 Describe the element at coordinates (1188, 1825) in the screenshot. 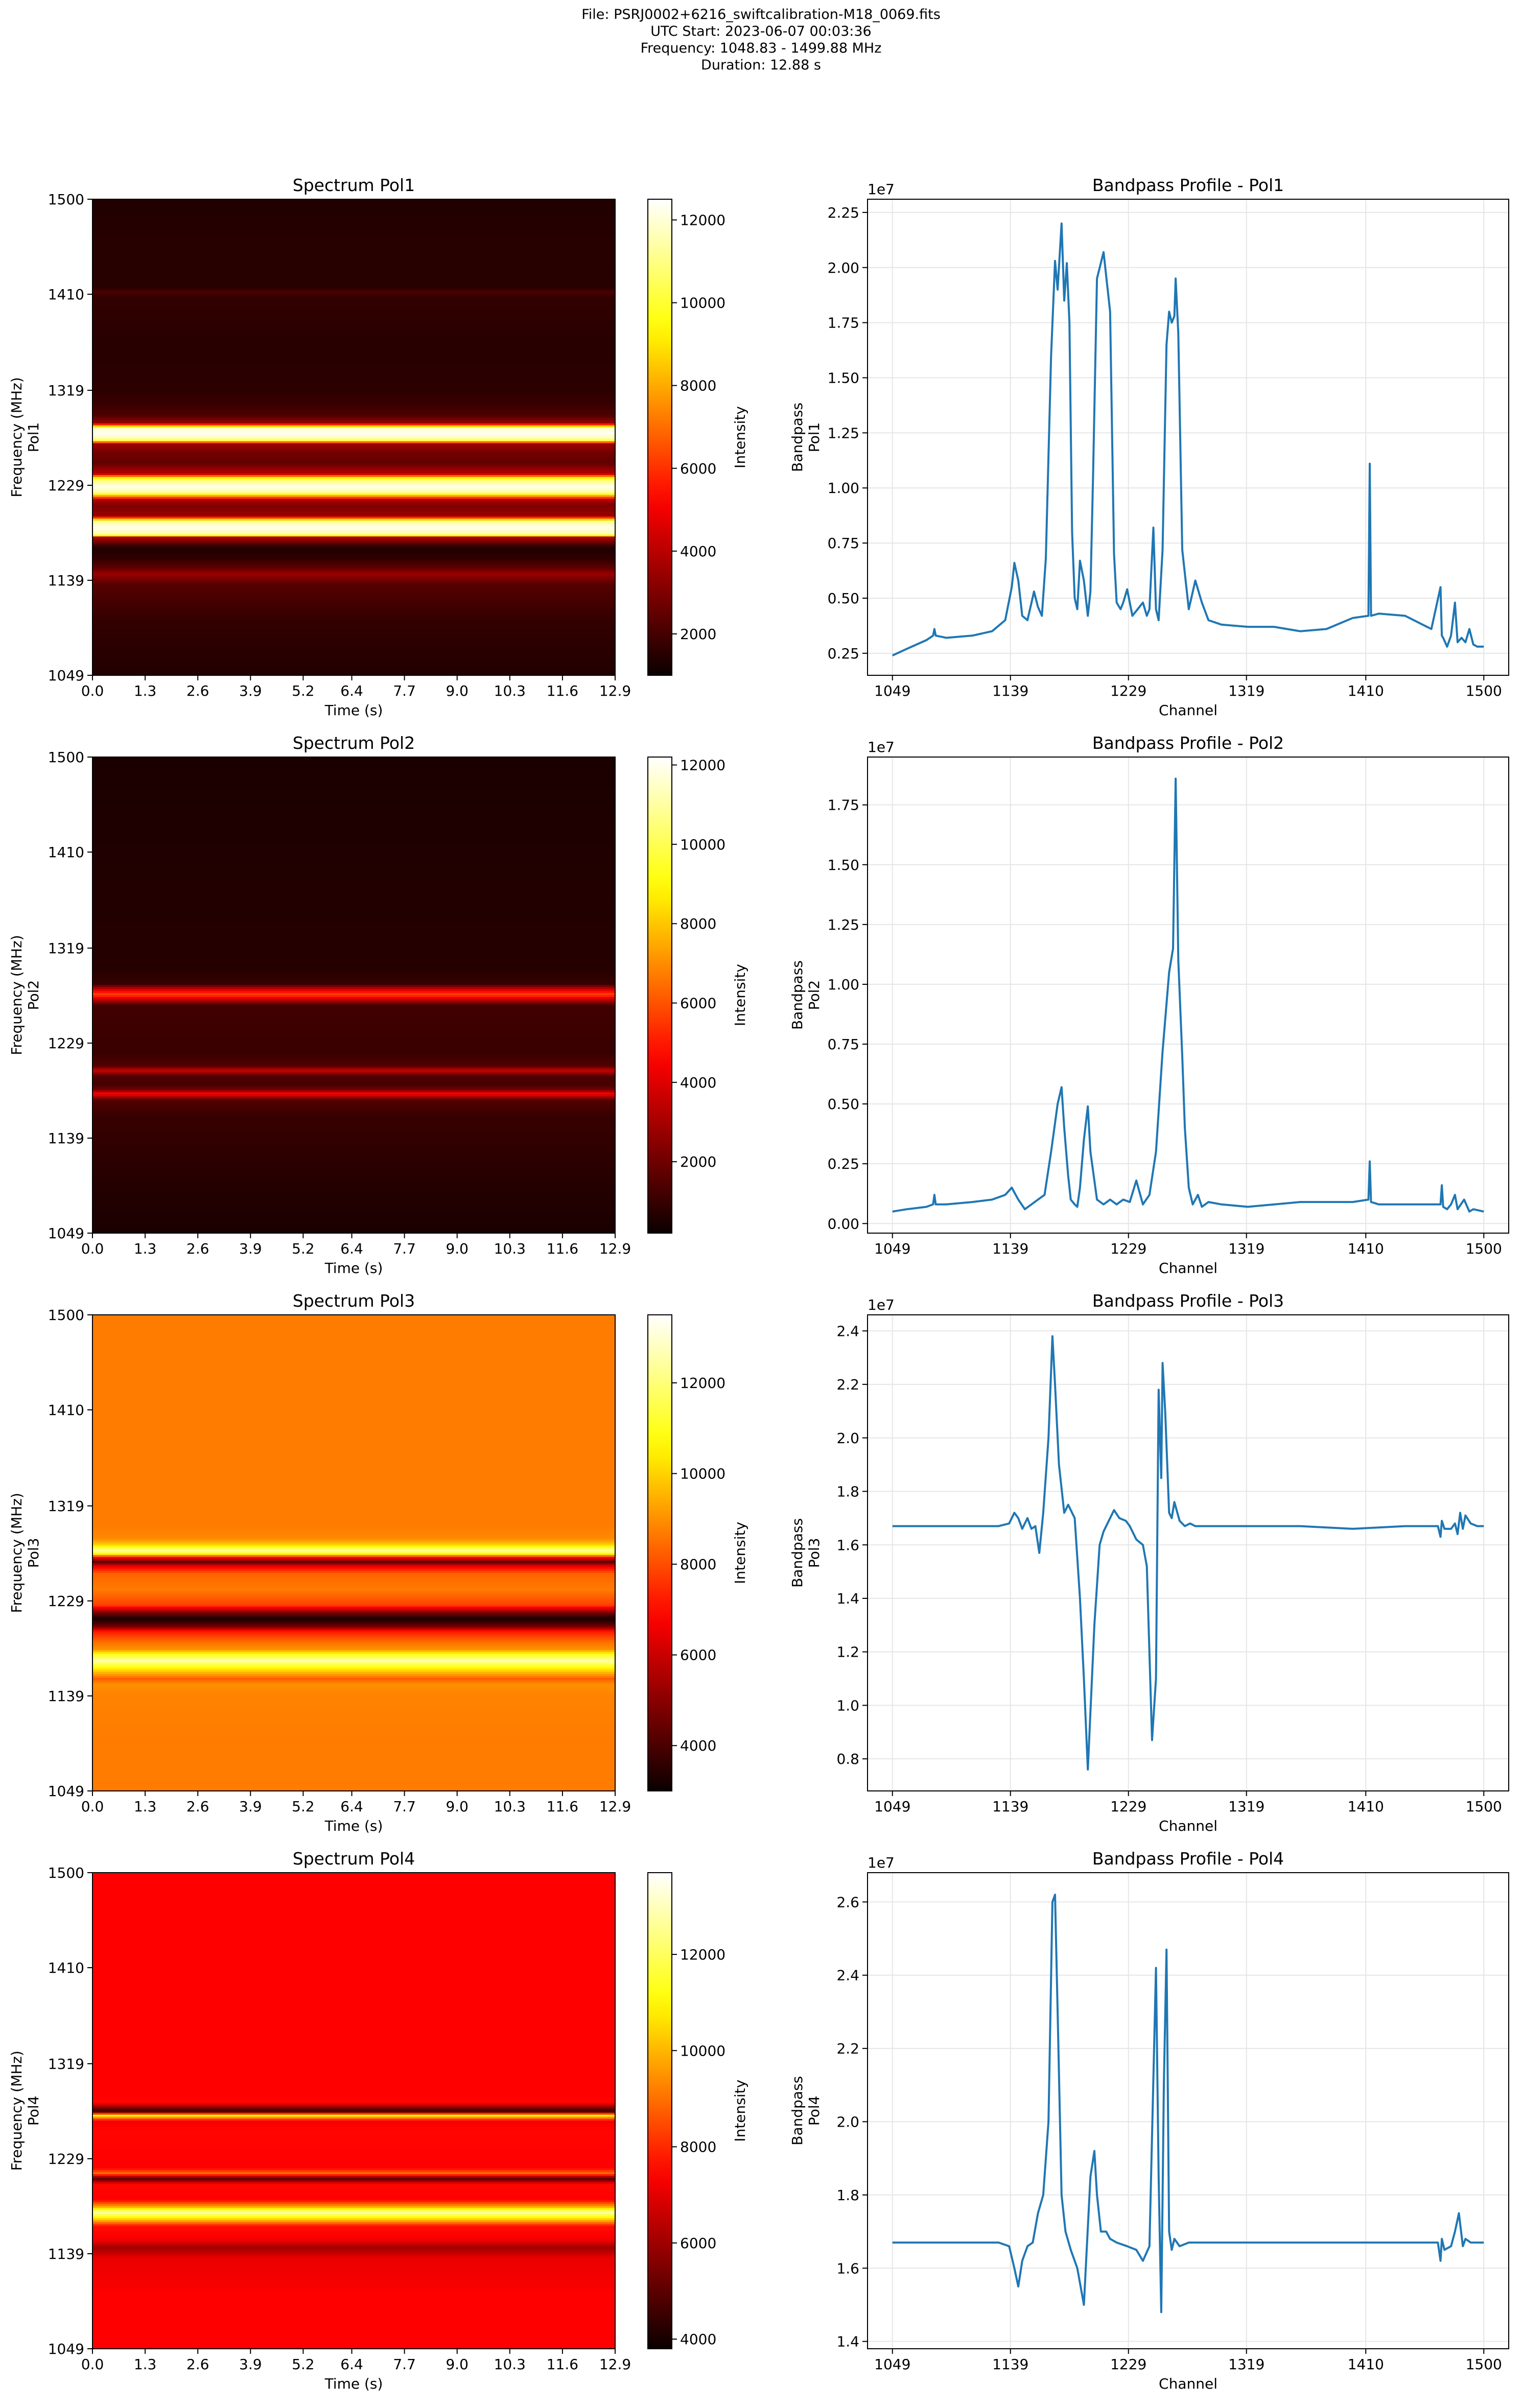

I see `bandpass-xlabel: Channel` at that location.